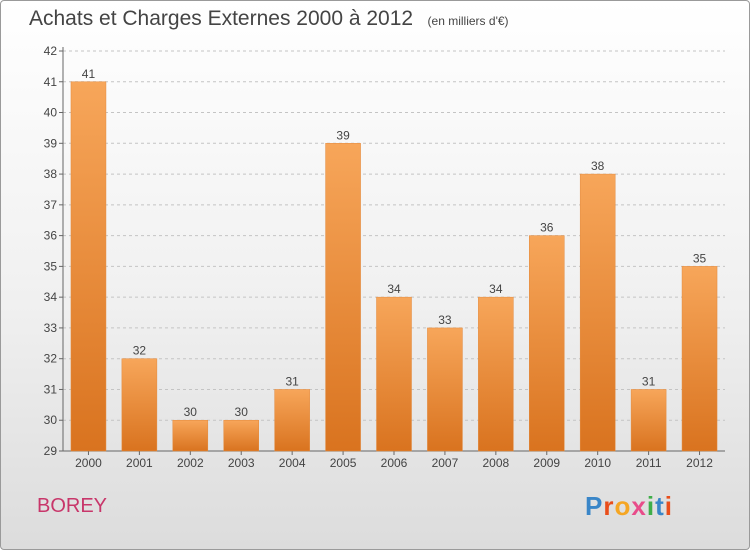  I want to click on y-tick-label: 37, so click(51, 205).